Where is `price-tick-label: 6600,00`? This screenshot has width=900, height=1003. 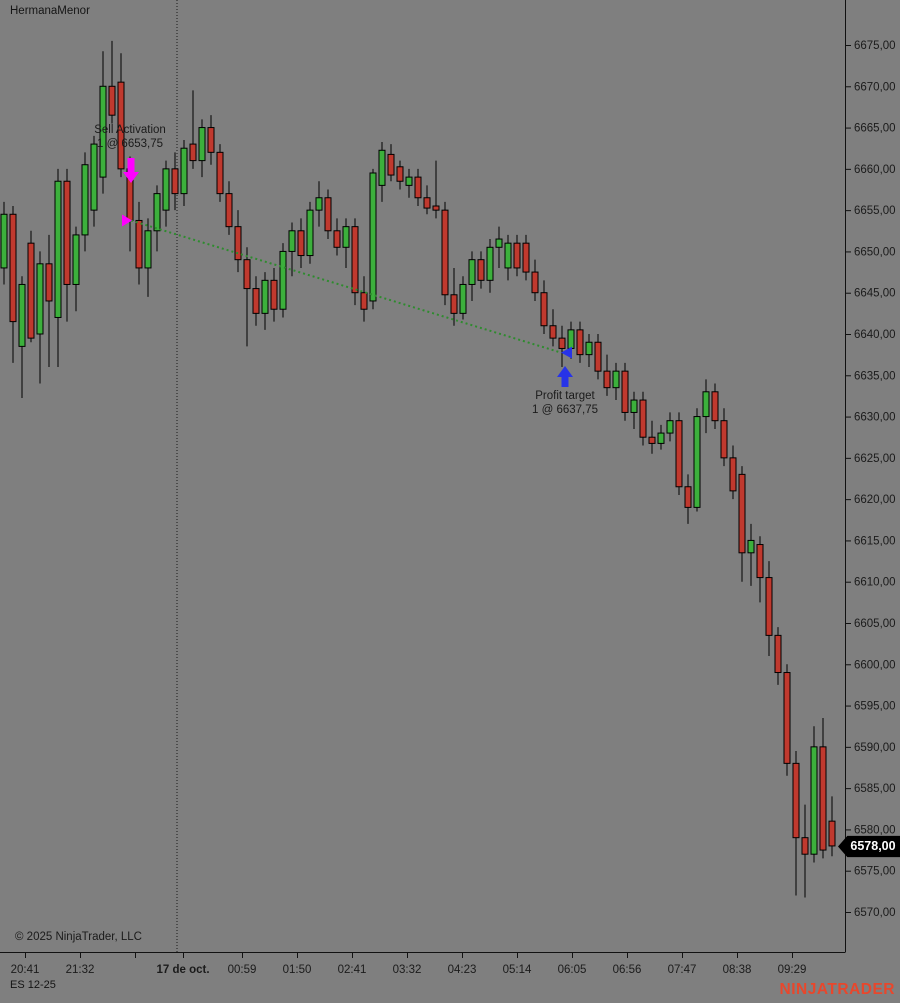 price-tick-label: 6600,00 is located at coordinates (875, 665).